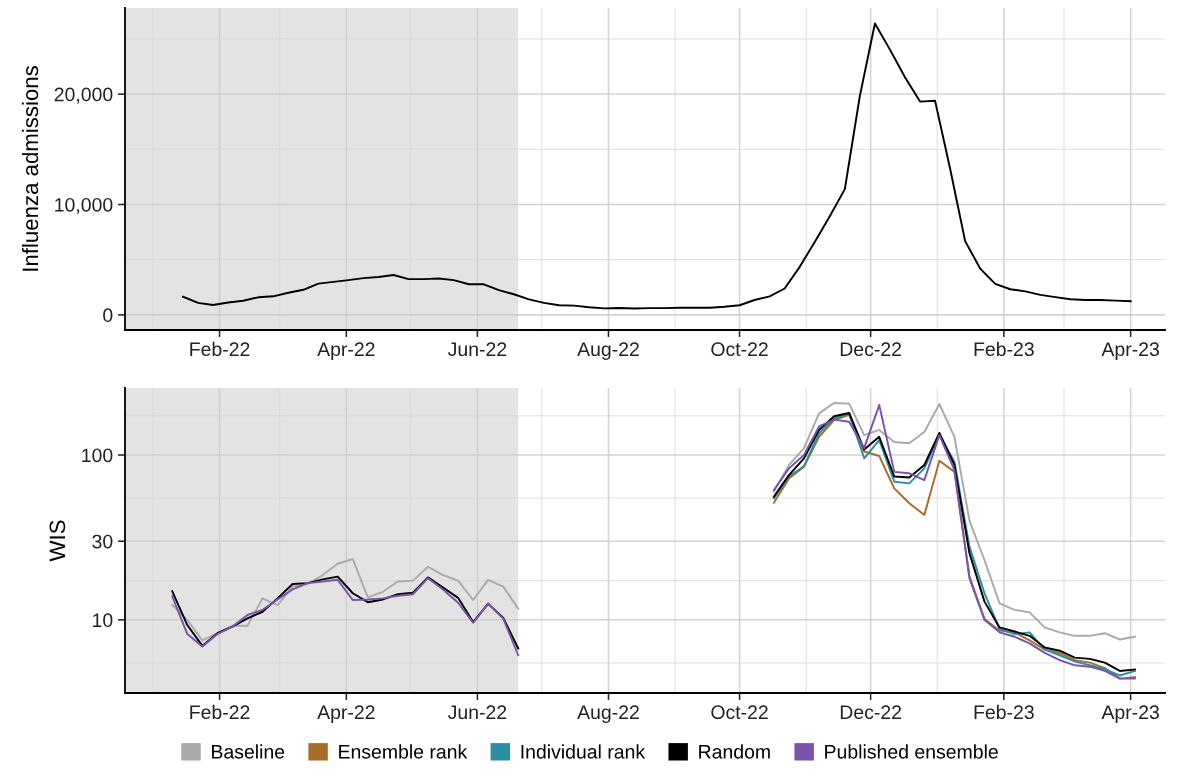 This screenshot has width=1180, height=780. I want to click on legend-label: Random, so click(734, 751).